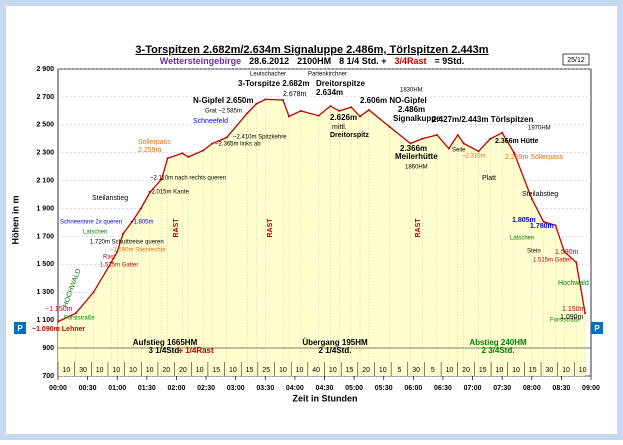  What do you see at coordinates (591, 388) in the screenshot?
I see `x-tick-label: 09:00` at bounding box center [591, 388].